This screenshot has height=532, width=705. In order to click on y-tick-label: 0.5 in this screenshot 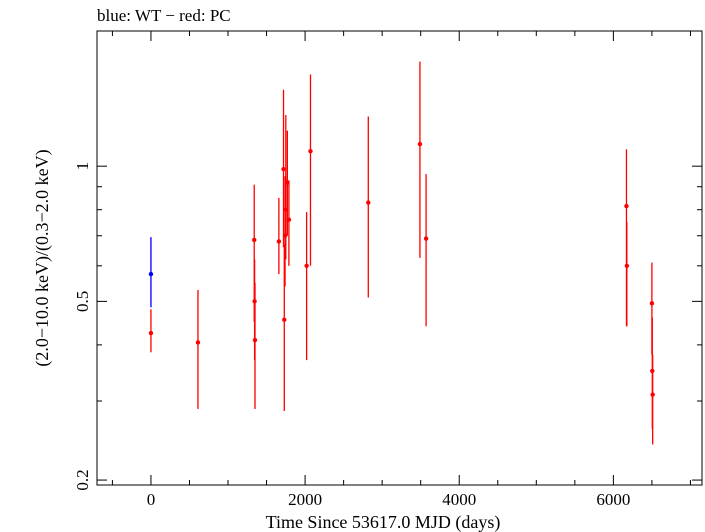, I will do `click(82, 301)`.